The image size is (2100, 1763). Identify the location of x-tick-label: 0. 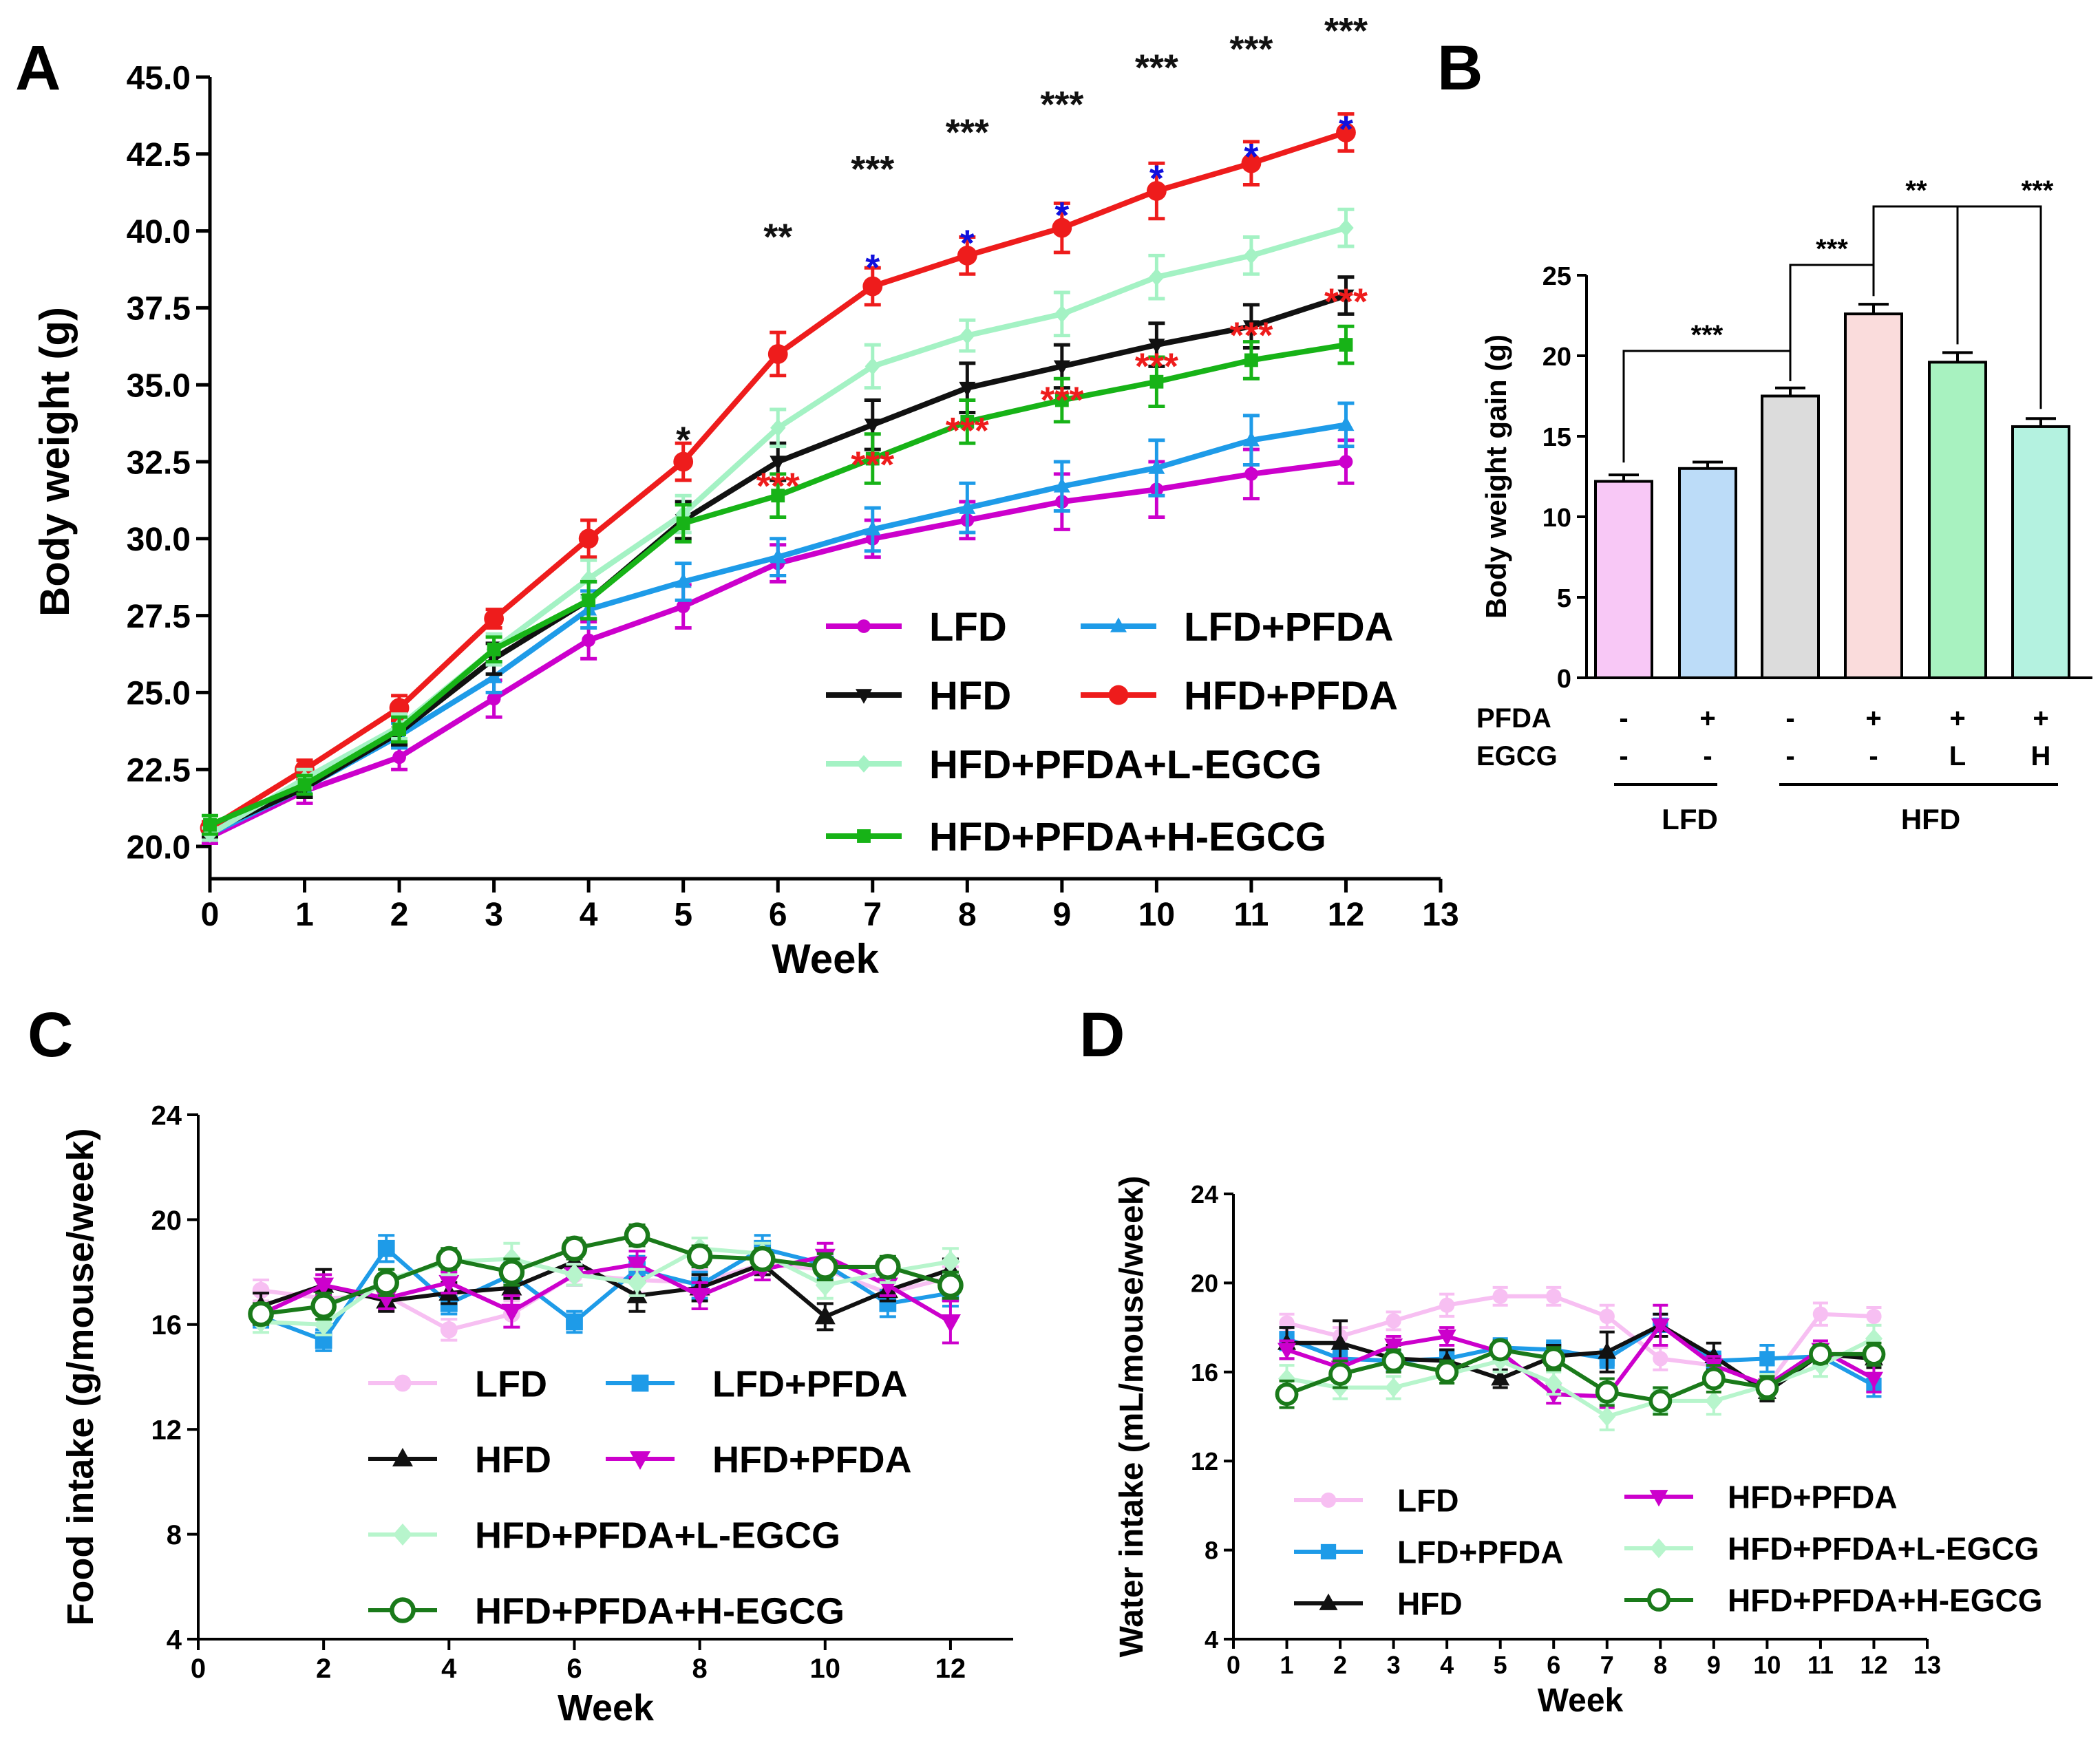
(1233, 1665).